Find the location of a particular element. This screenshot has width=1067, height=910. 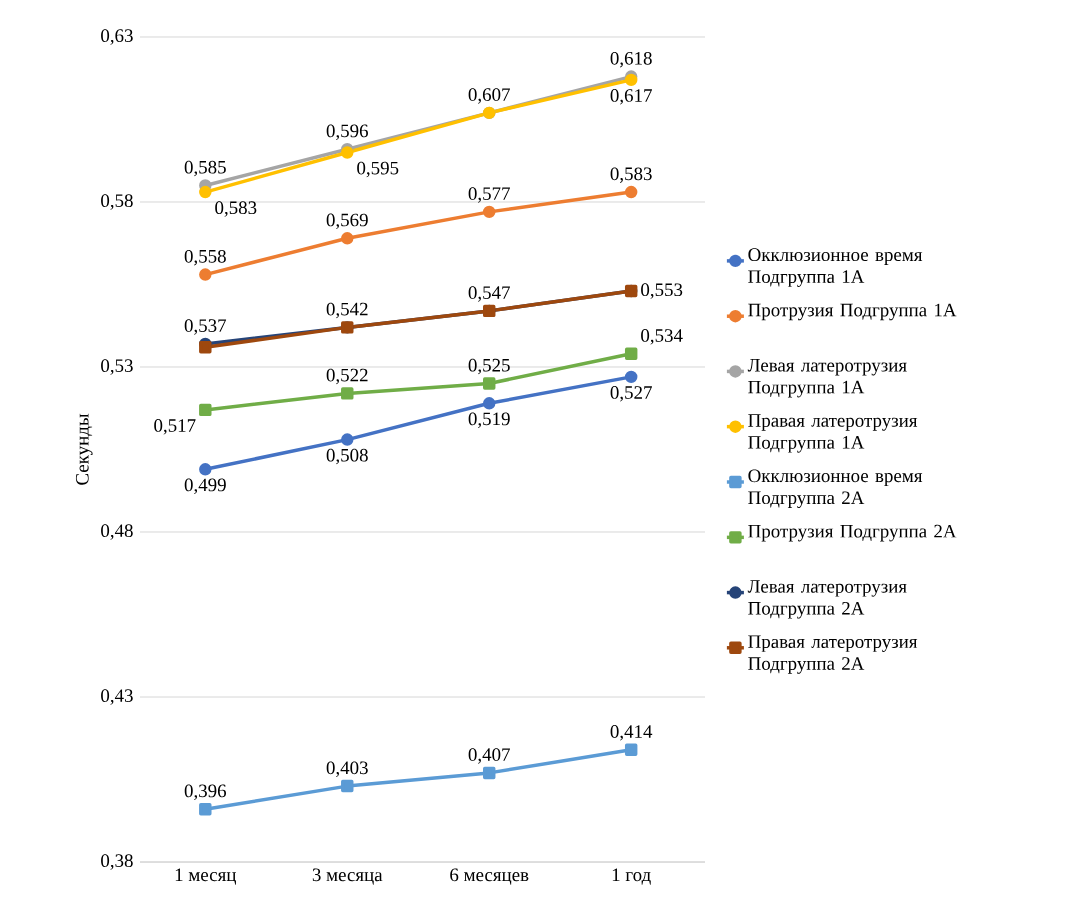

legend-label: Правая латеротрузия Подгруппа 1А is located at coordinates (833, 433).